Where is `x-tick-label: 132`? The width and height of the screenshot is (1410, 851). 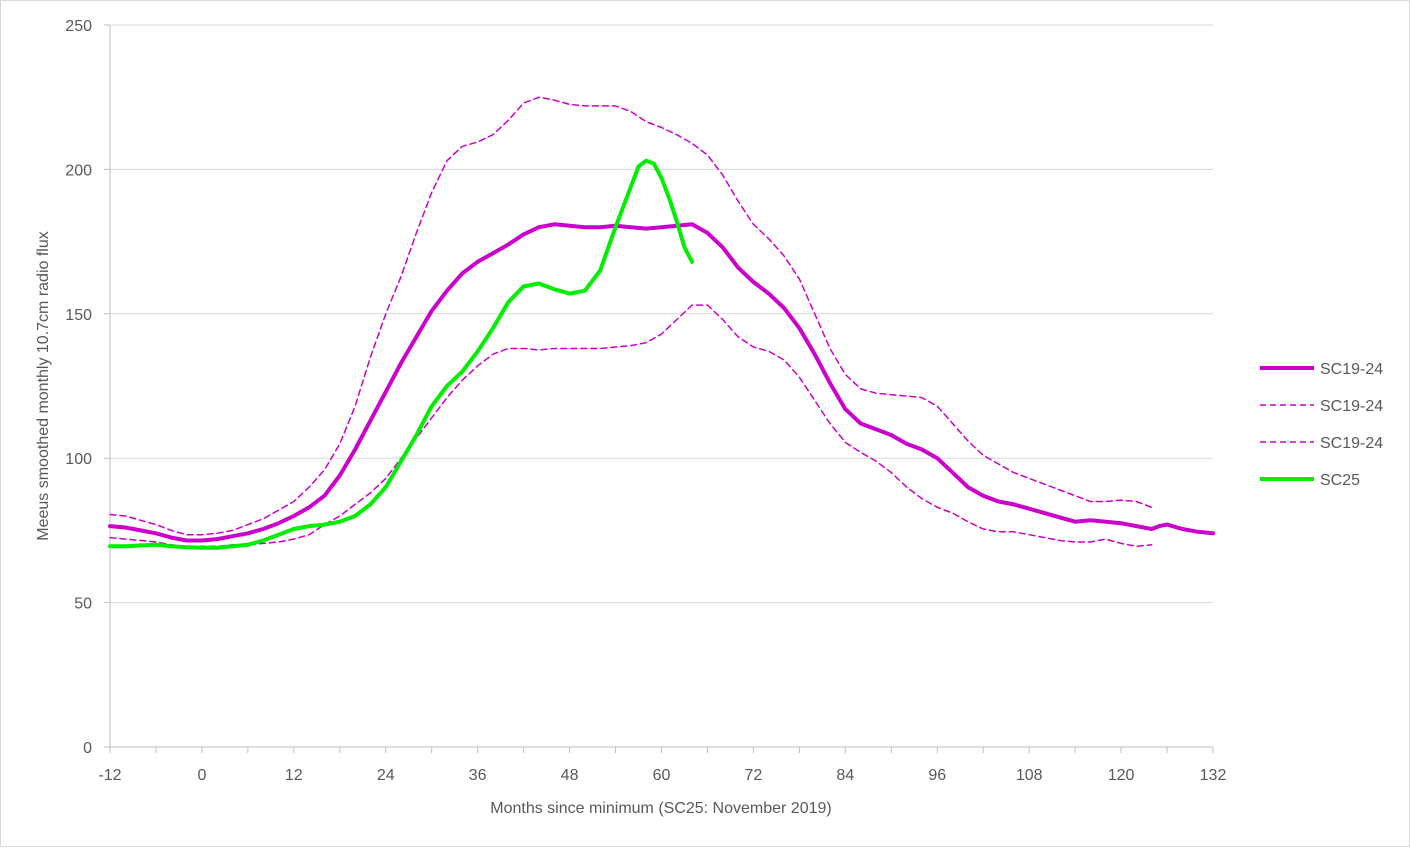
x-tick-label: 132 is located at coordinates (1213, 775).